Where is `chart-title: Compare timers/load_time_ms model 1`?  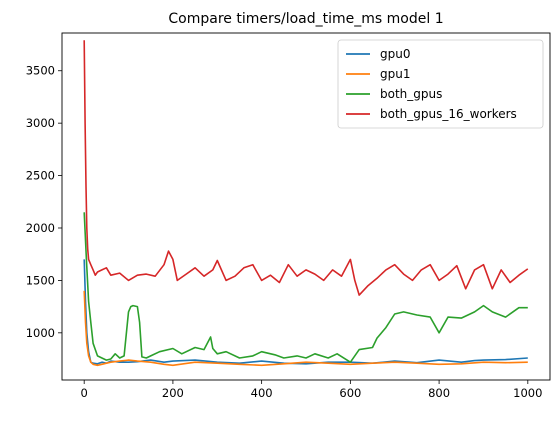
chart-title: Compare timers/load_time_ms model 1 is located at coordinates (305, 19).